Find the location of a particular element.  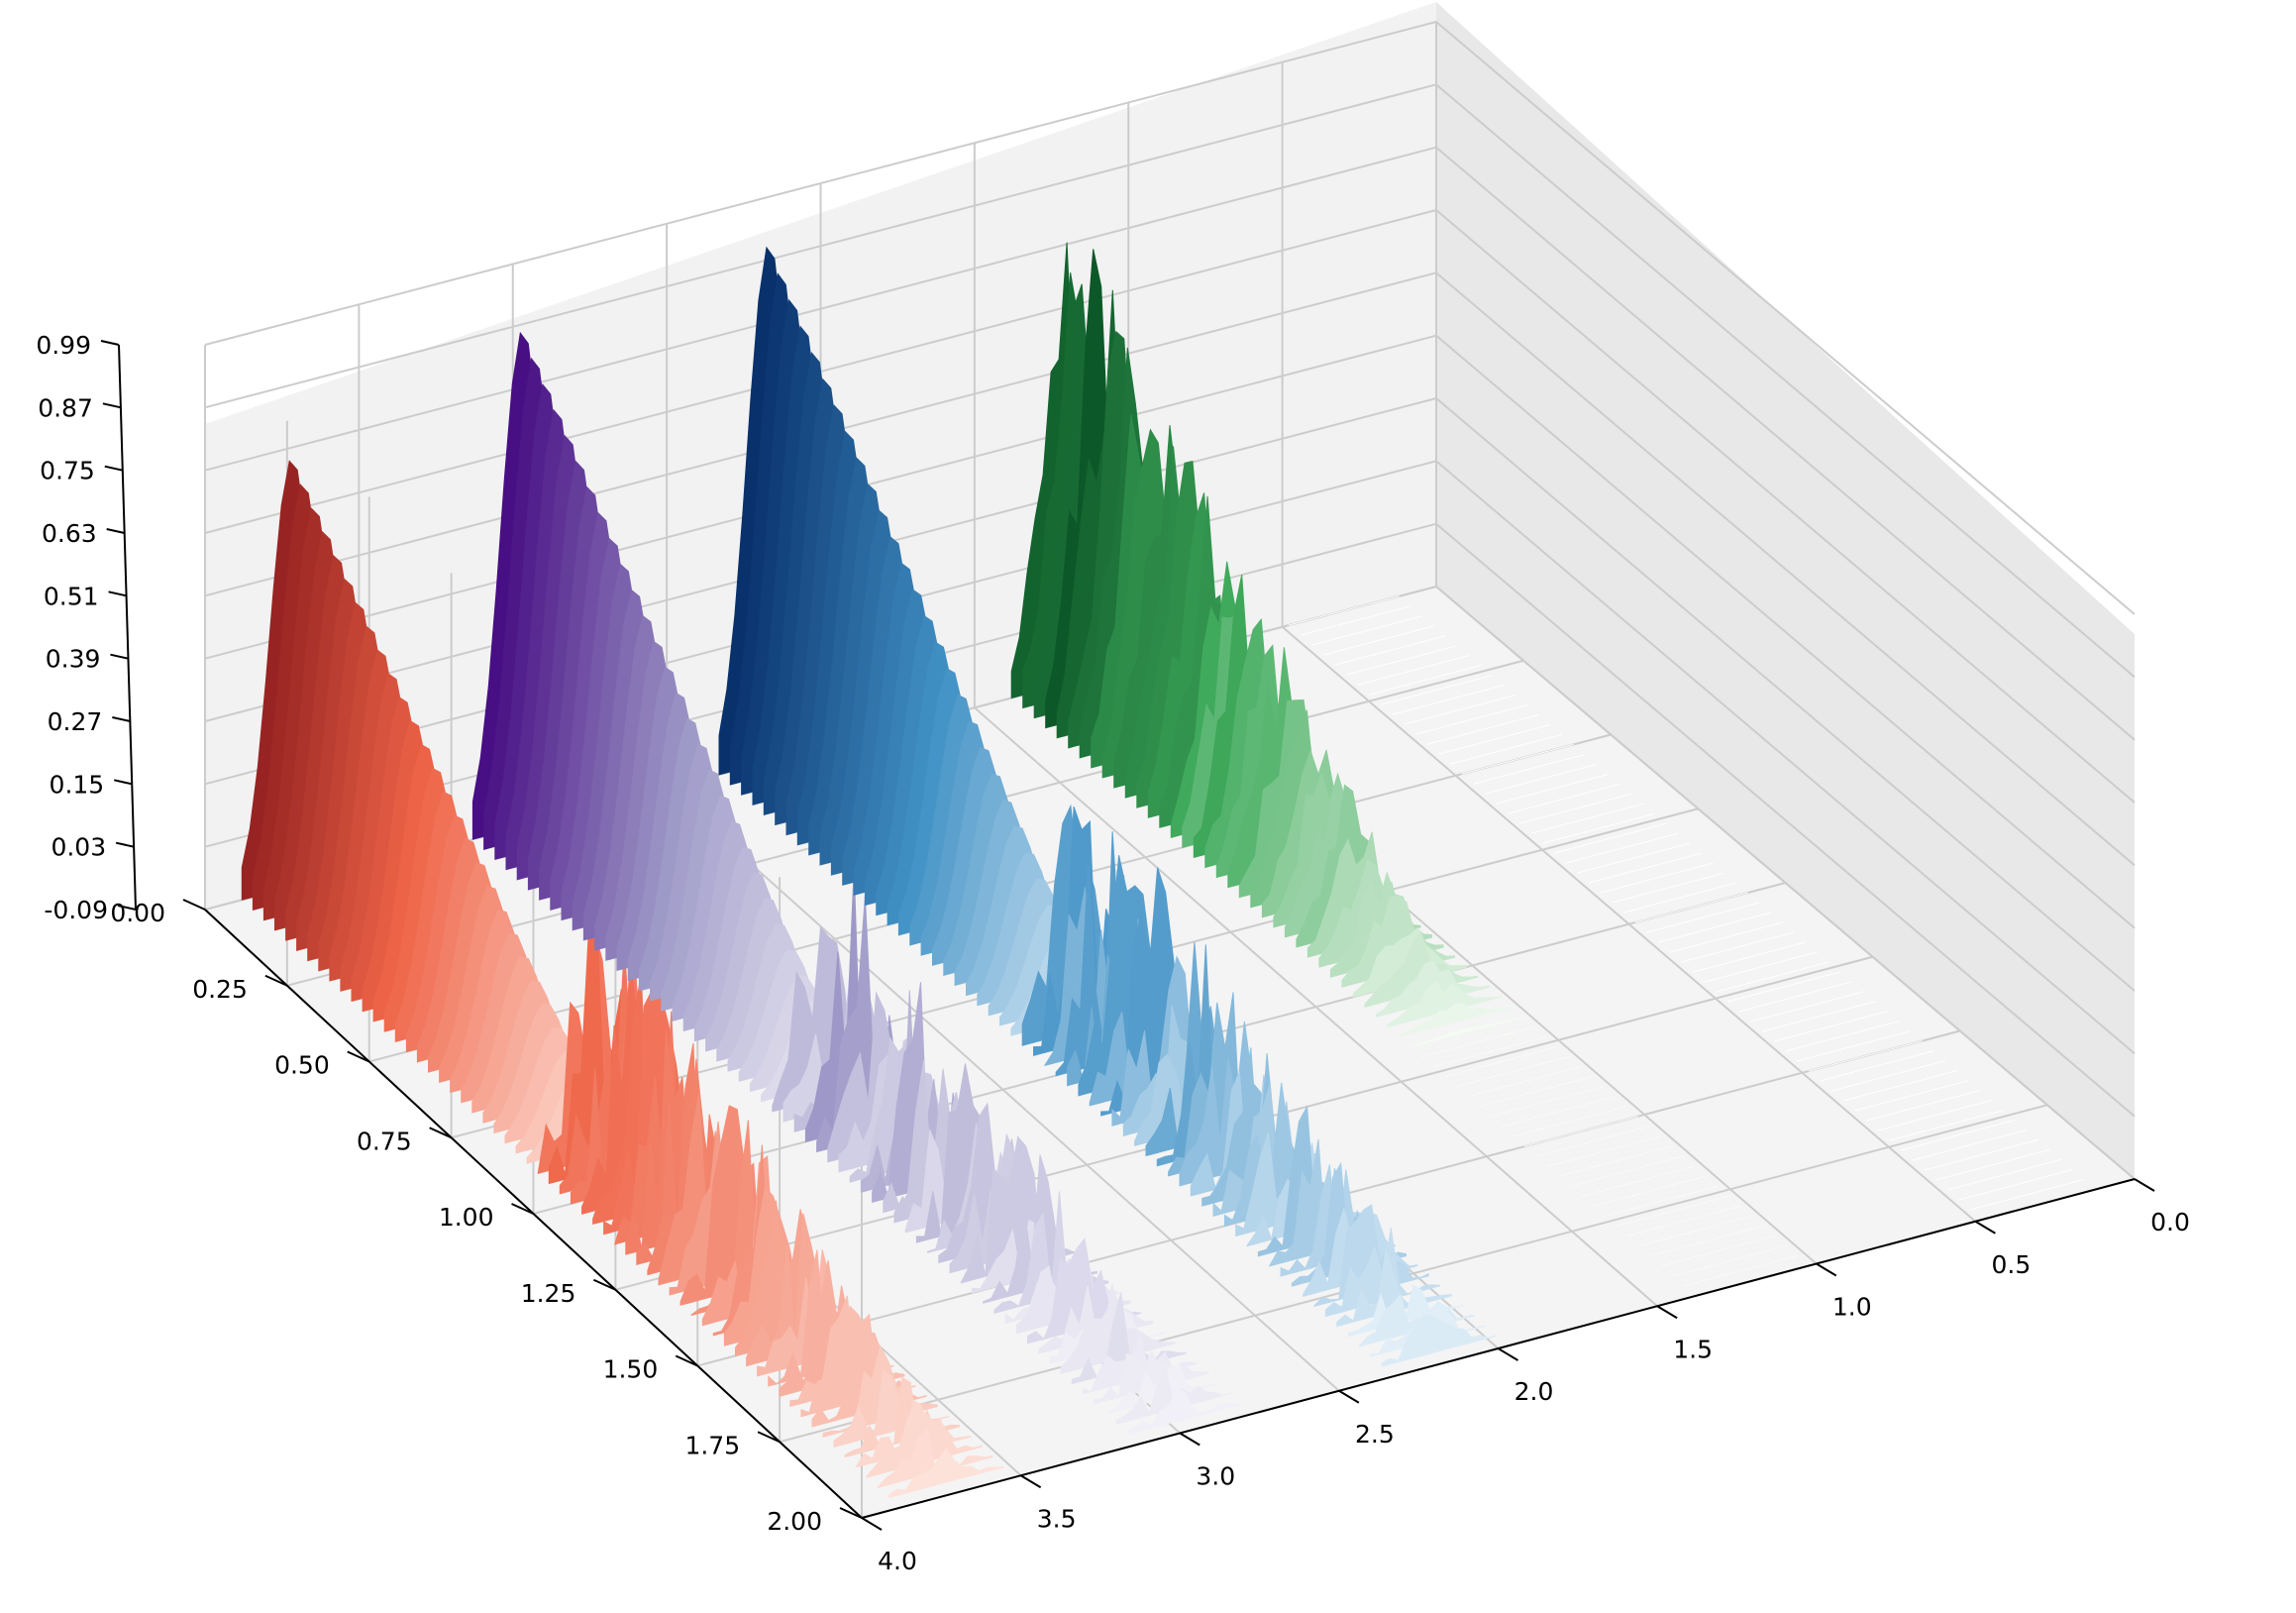

x-tick-label-0: 0.00 is located at coordinates (137, 913).